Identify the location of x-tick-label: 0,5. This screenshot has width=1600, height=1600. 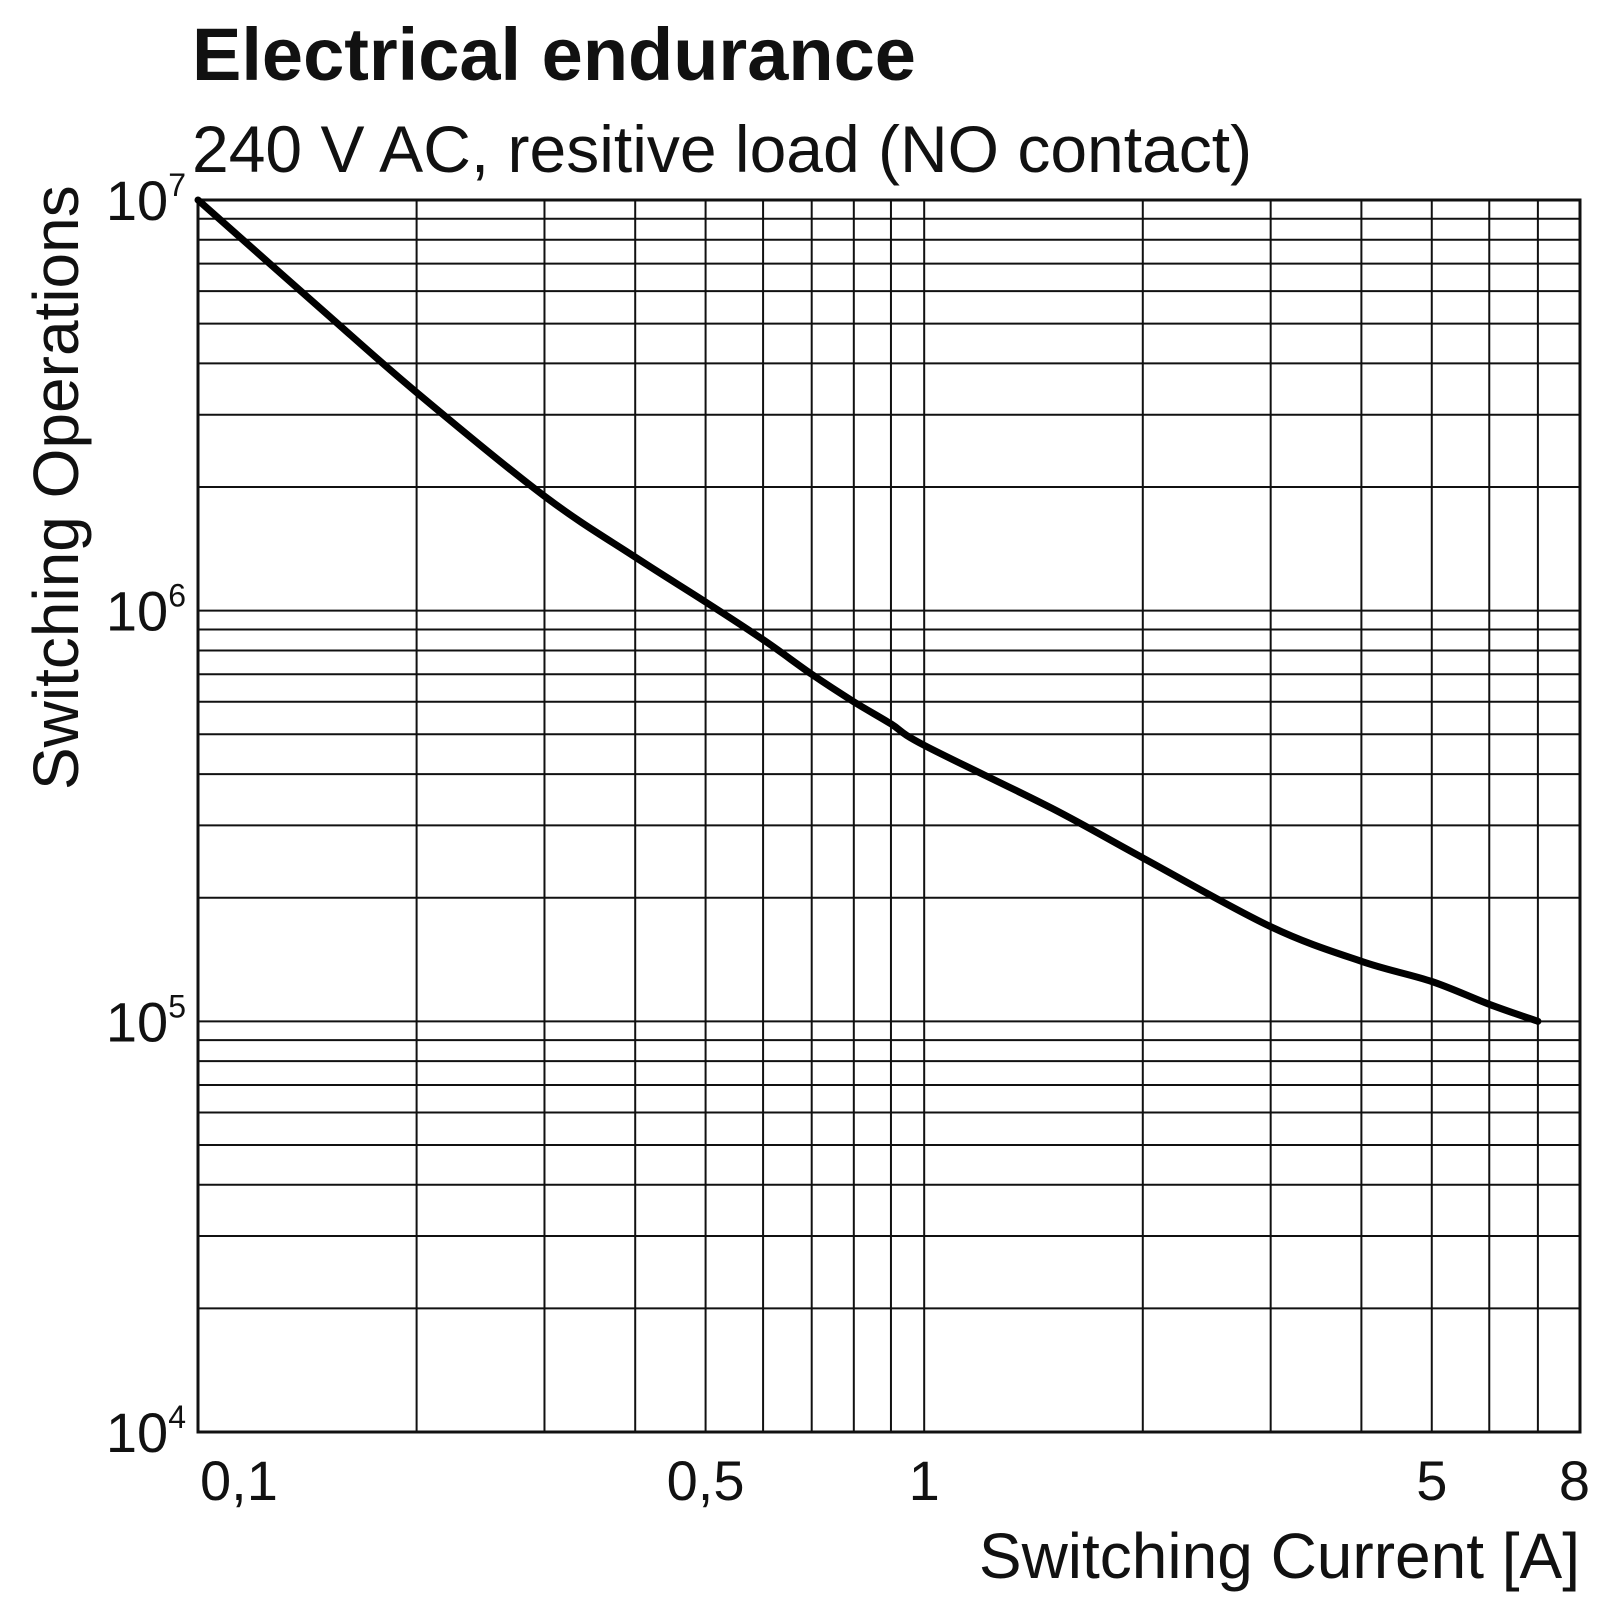
(706, 1480).